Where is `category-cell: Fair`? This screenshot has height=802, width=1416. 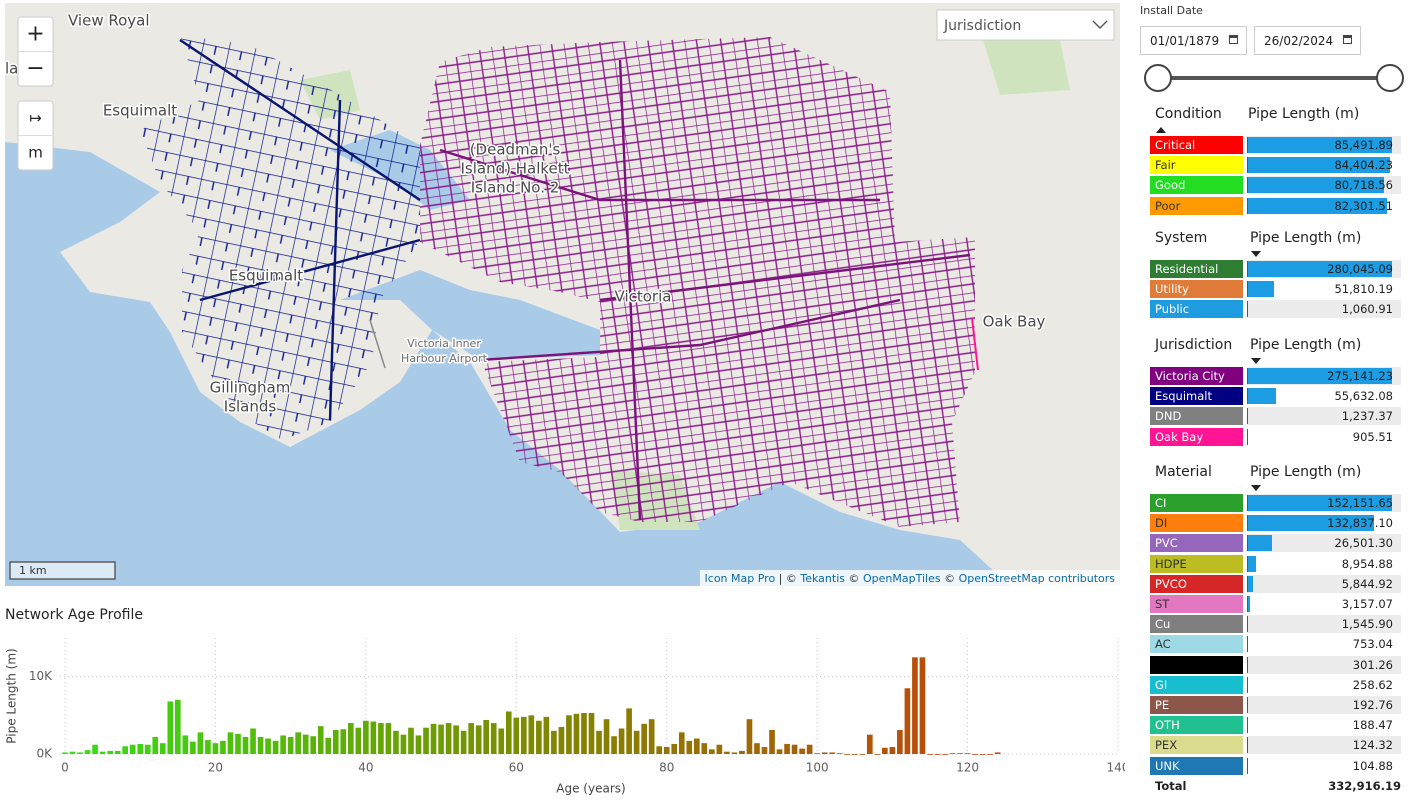 category-cell: Fair is located at coordinates (1196, 165).